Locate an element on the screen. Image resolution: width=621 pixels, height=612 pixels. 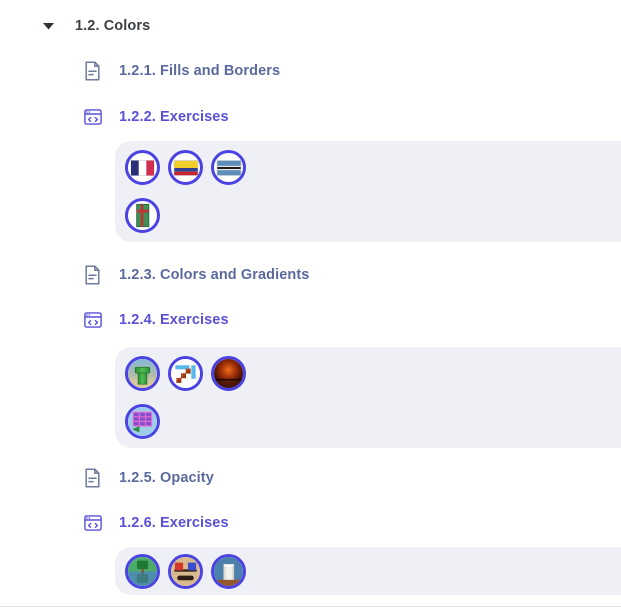
toc-item-fills-and-borders: 1.2.1. Fills and Borders is located at coordinates (182, 71).